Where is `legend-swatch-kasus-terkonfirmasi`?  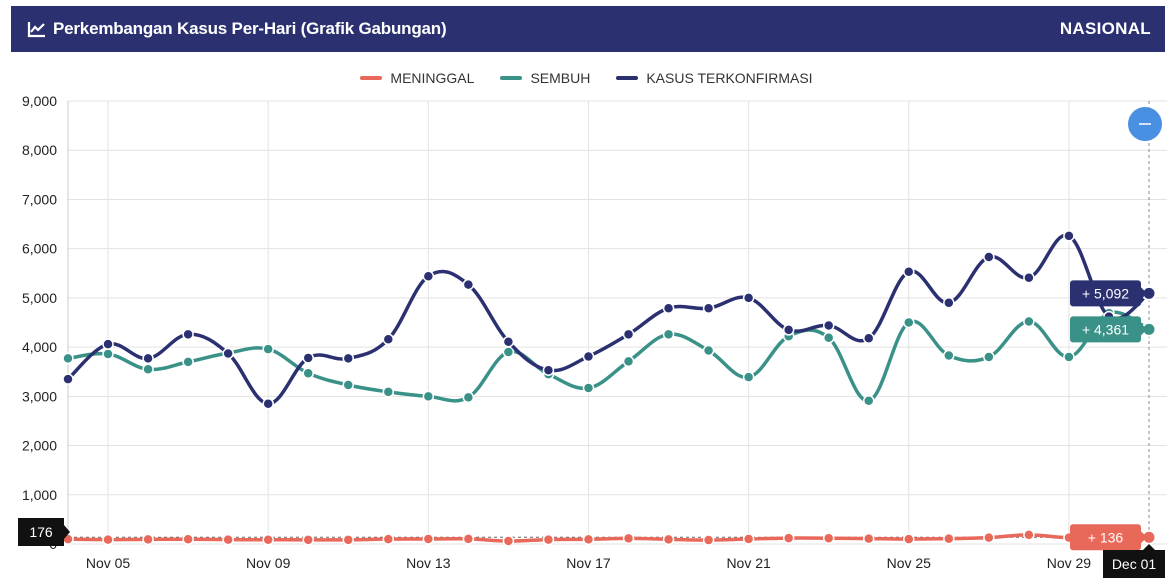
legend-swatch-kasus-terkonfirmasi is located at coordinates (627, 78).